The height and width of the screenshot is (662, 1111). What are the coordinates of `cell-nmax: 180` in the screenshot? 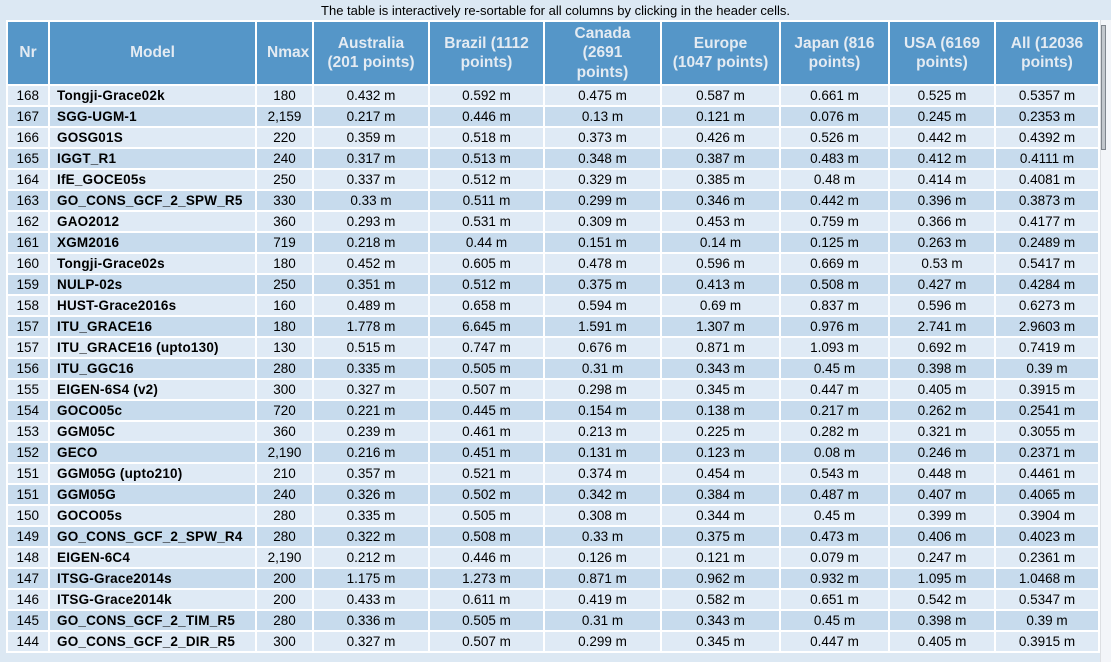 It's located at (284, 326).